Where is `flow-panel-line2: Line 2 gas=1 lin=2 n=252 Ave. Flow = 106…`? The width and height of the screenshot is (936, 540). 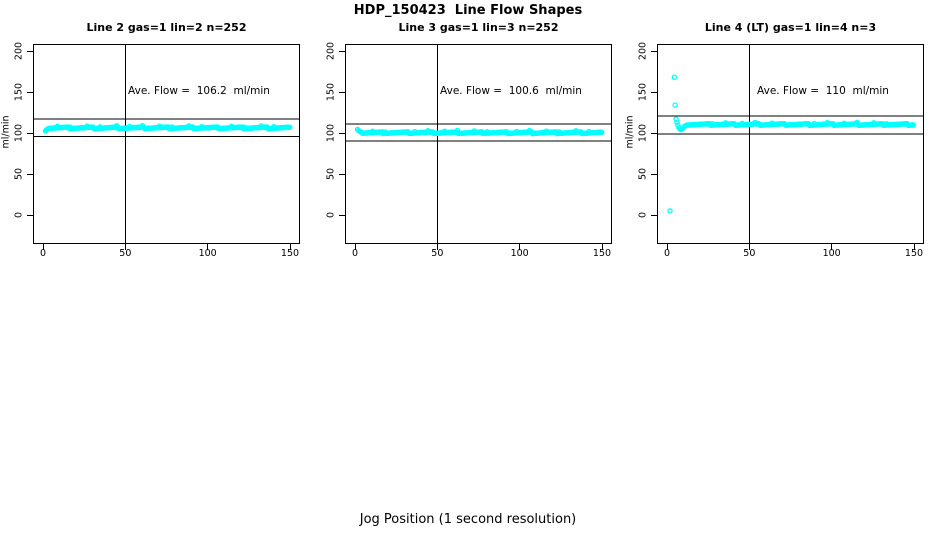
flow-panel-line2: Line 2 gas=1 lin=2 n=252 Ave. Flow = 106… is located at coordinates (150, 140).